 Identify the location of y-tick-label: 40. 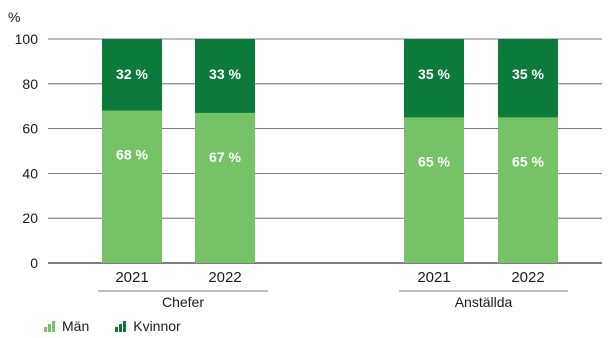
(30, 173).